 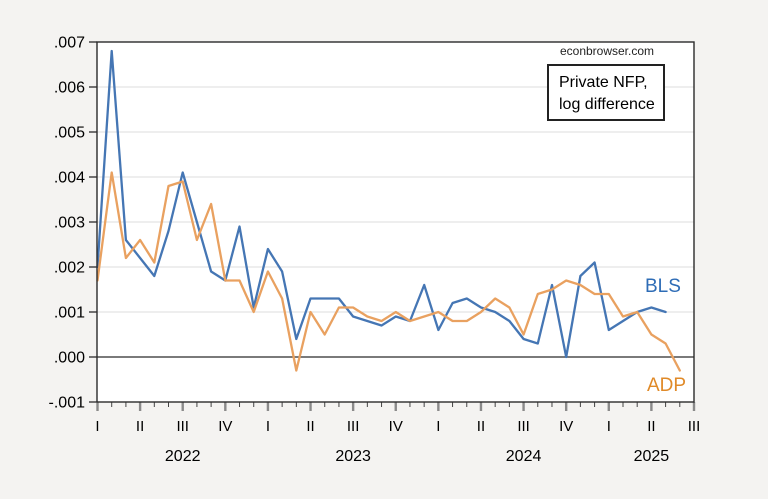 What do you see at coordinates (607, 104) in the screenshot?
I see `annotation-line2: log difference` at bounding box center [607, 104].